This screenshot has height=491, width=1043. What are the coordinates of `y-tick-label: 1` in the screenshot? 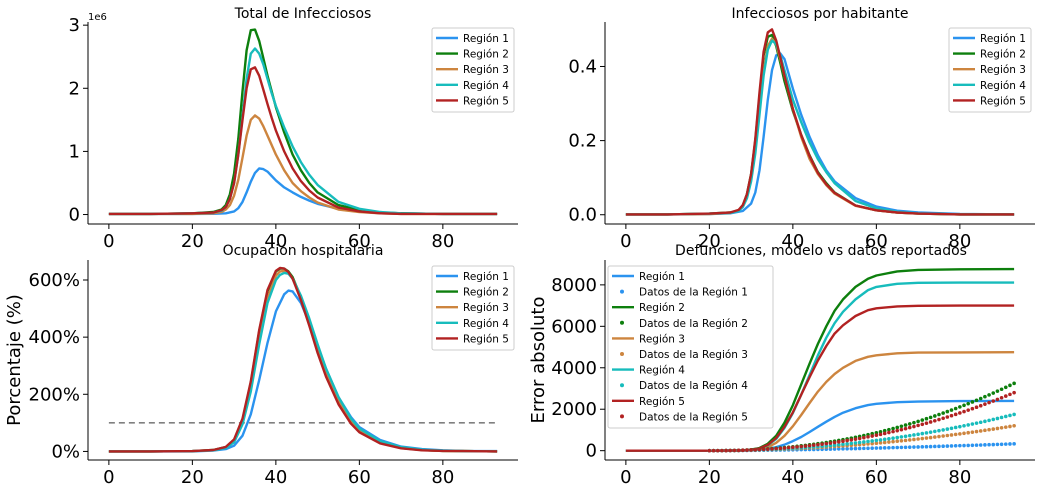 It's located at (74, 151).